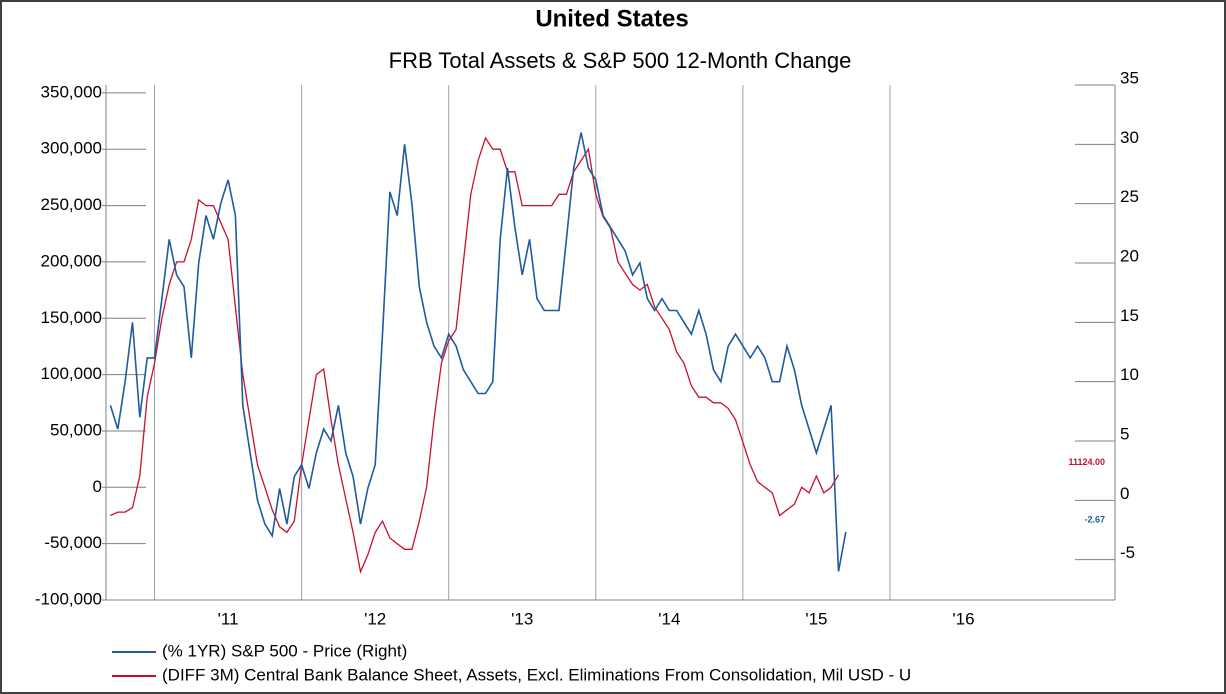 This screenshot has width=1226, height=694. What do you see at coordinates (284, 650) in the screenshot?
I see `legend-label: (% 1YR) S&P 500 - Price (Right)` at bounding box center [284, 650].